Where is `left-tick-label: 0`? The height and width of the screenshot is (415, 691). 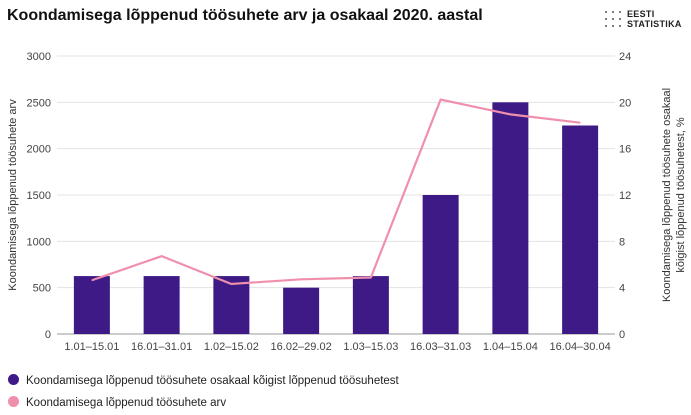
left-tick-label: 0 is located at coordinates (48, 335).